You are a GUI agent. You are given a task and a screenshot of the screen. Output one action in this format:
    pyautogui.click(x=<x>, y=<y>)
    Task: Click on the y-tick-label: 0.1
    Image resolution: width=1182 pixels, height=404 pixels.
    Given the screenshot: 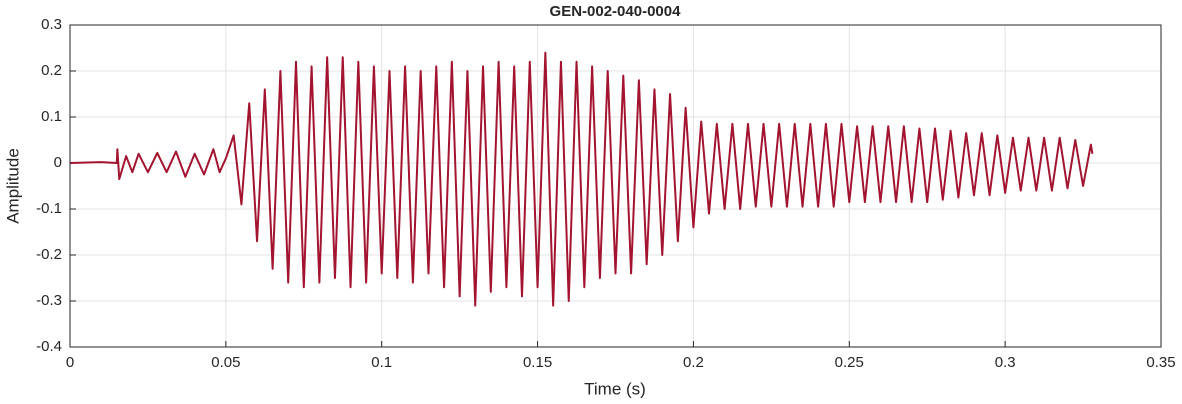 What is the action you would take?
    pyautogui.click(x=51, y=116)
    